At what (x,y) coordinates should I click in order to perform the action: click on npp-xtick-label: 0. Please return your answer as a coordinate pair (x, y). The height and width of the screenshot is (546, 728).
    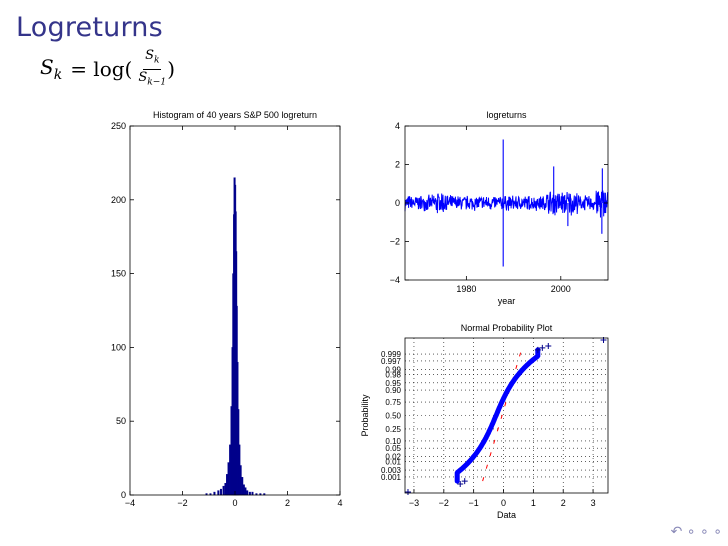
    Looking at the image, I should click on (503, 503).